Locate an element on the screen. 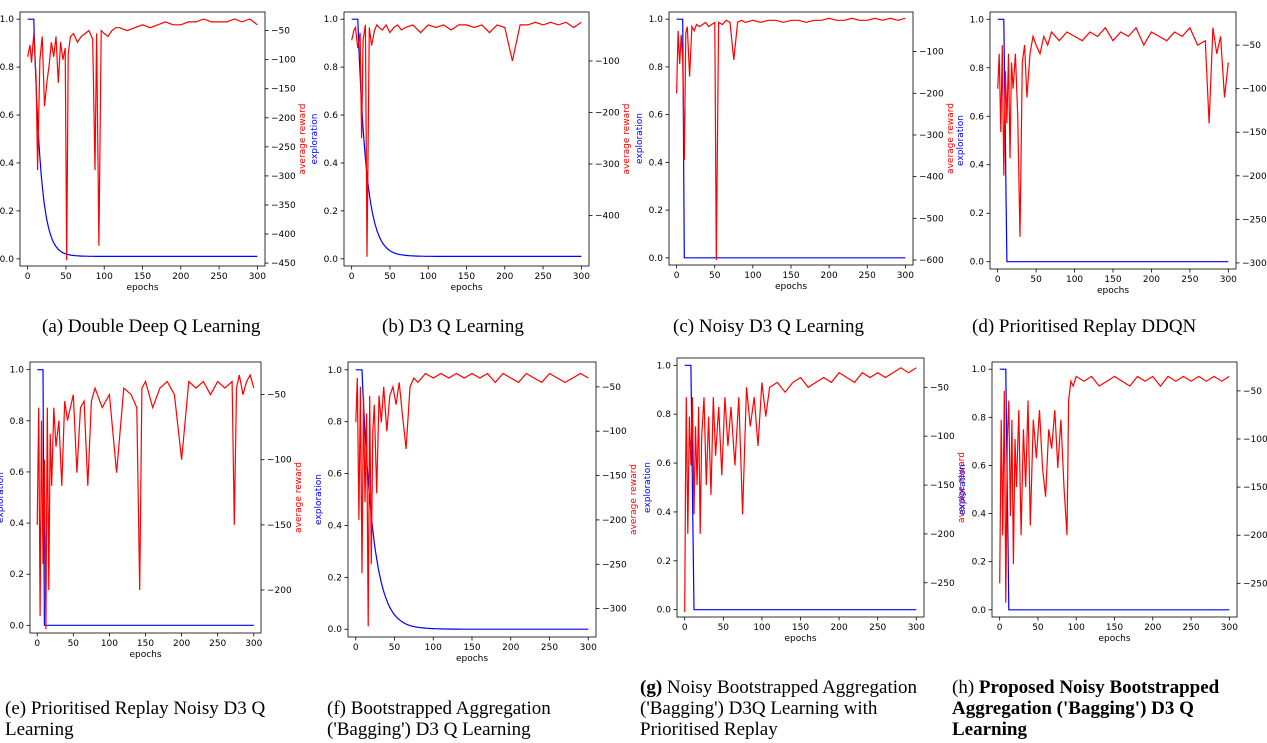  y-right-axis-label-b: average reward is located at coordinates (627, 139).